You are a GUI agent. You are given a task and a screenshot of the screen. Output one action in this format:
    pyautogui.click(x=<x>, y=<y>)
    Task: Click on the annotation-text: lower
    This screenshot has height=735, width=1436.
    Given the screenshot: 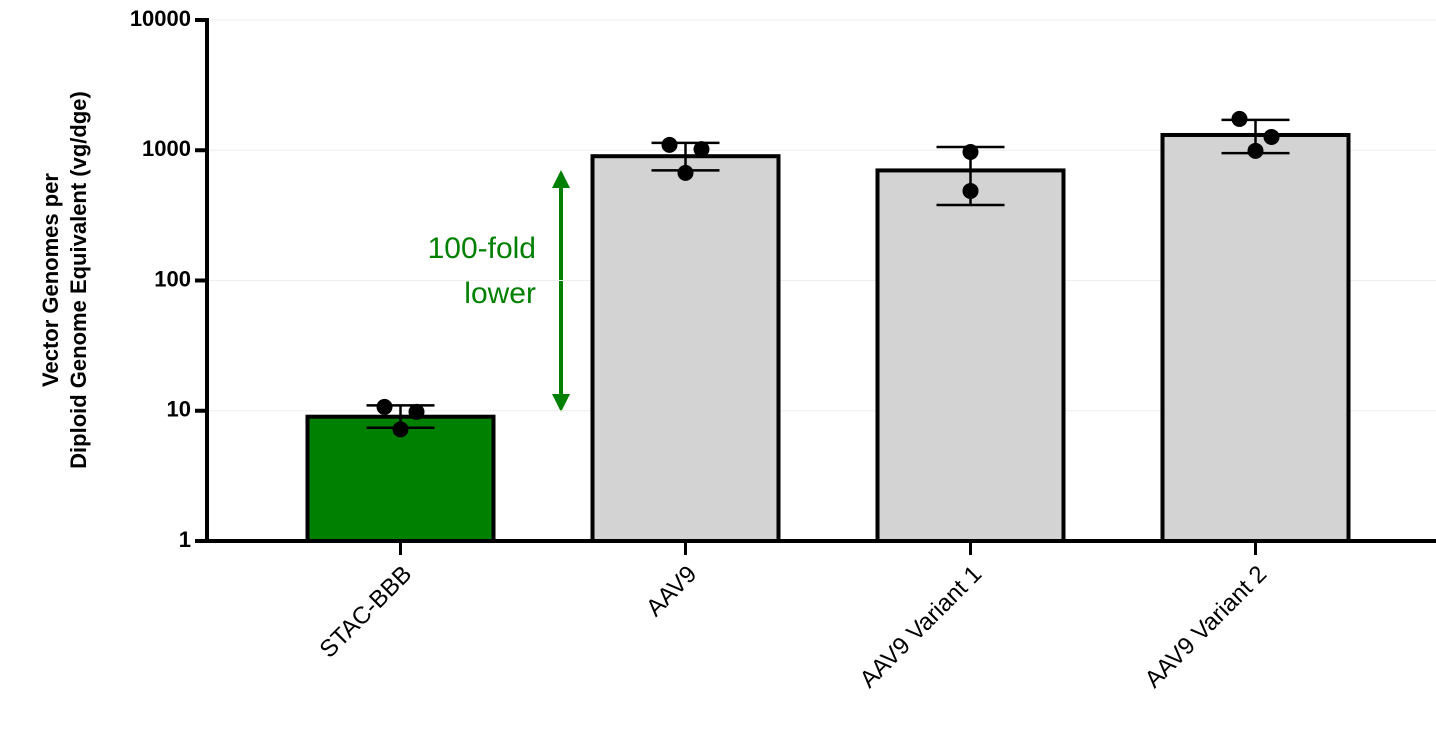 What is the action you would take?
    pyautogui.click(x=500, y=293)
    